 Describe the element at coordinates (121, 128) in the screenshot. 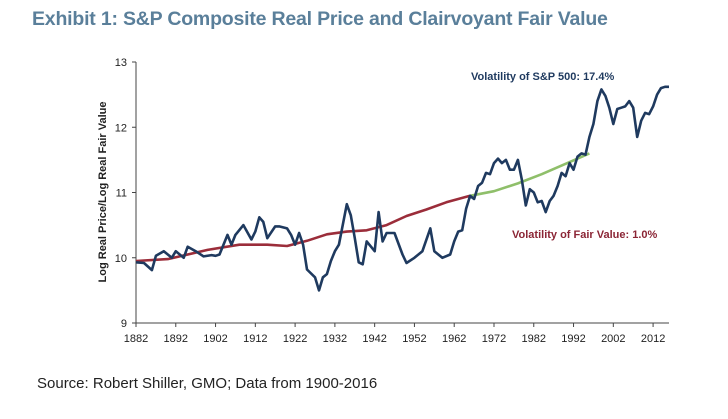

I see `y-tick-label: 12` at that location.